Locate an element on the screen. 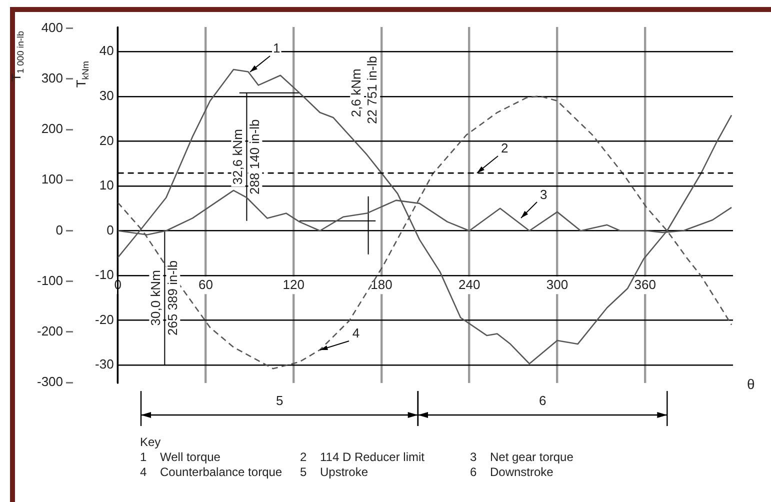 The width and height of the screenshot is (771, 502). y2-tick-label: -200 is located at coordinates (50, 331).